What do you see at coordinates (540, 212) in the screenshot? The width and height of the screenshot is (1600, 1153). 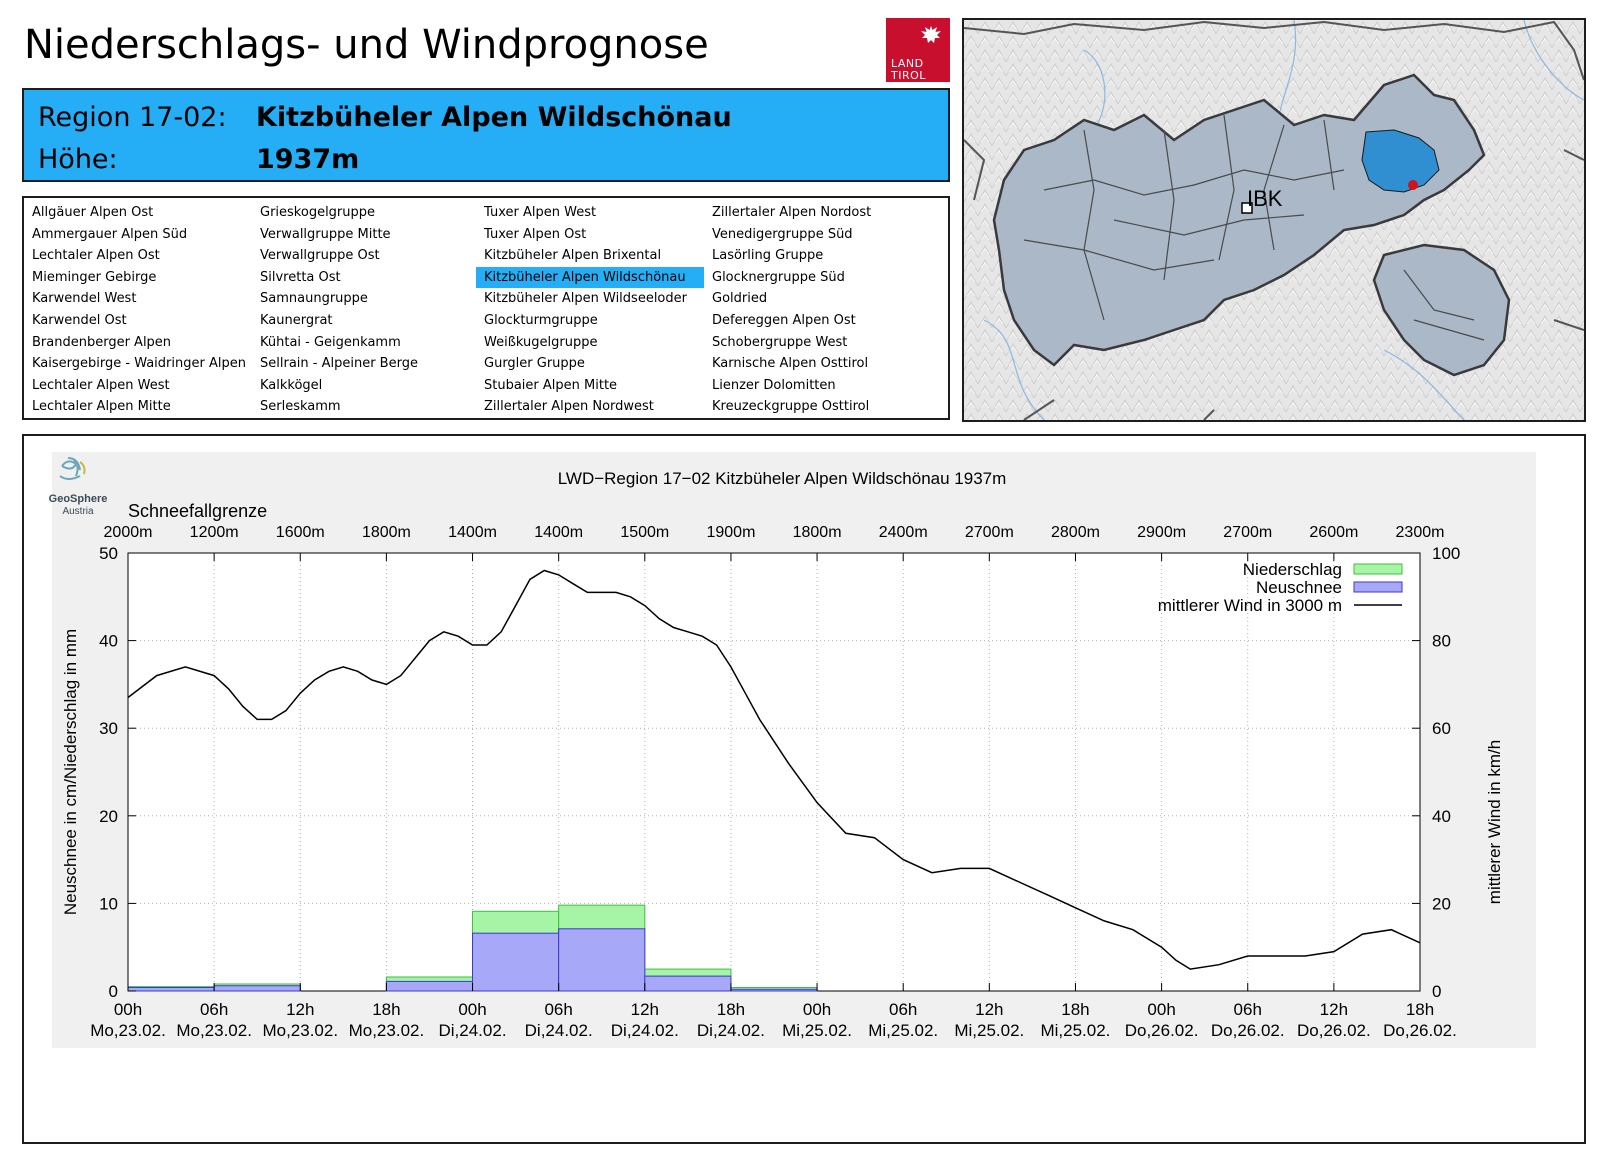 I see `region-list-item: Tuxer Alpen West` at bounding box center [540, 212].